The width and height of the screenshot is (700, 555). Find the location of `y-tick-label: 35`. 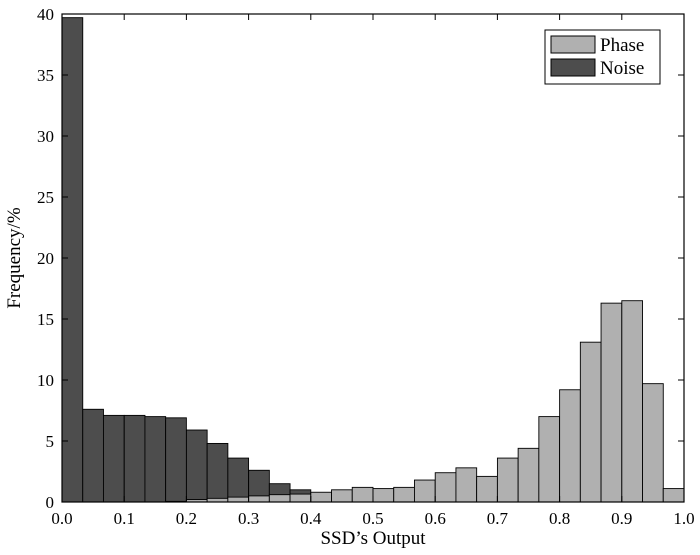

y-tick-label: 35 is located at coordinates (45, 75).